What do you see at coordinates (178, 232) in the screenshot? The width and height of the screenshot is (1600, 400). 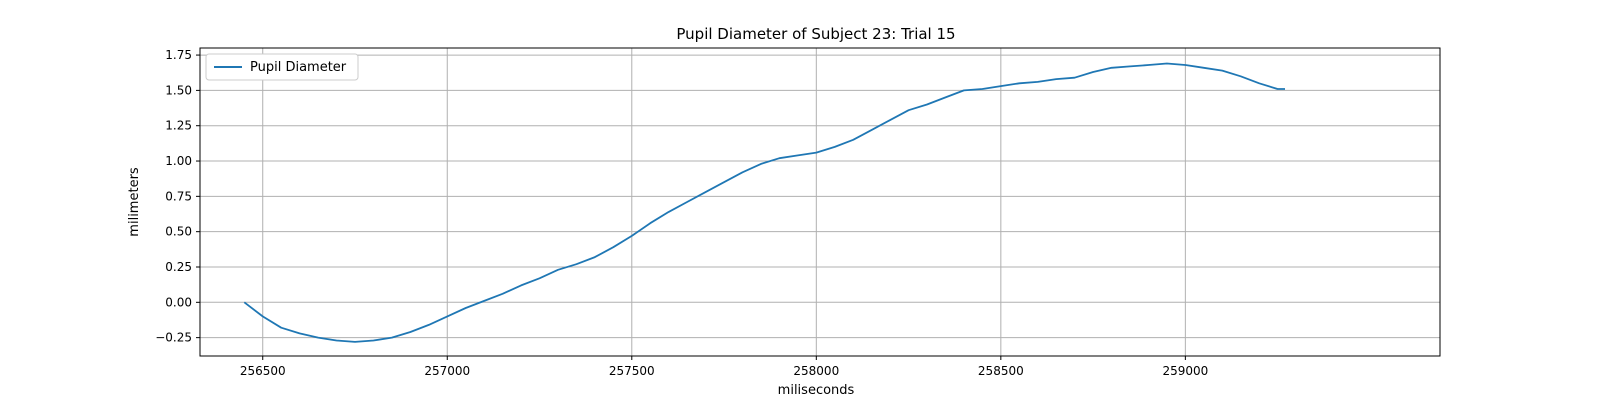 I see `y-tick-label: 0.50` at bounding box center [178, 232].